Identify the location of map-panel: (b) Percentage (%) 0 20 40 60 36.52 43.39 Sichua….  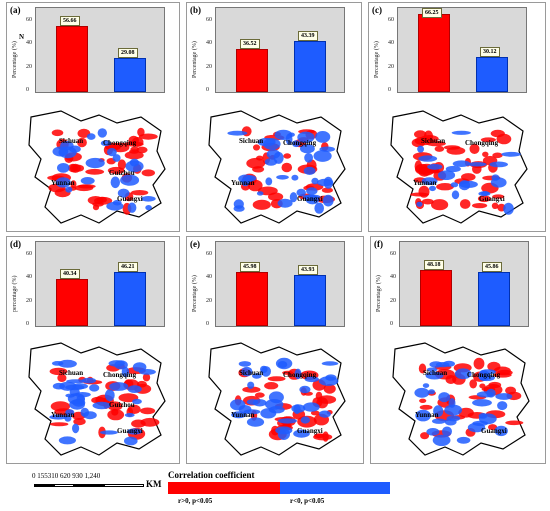
(274, 117).